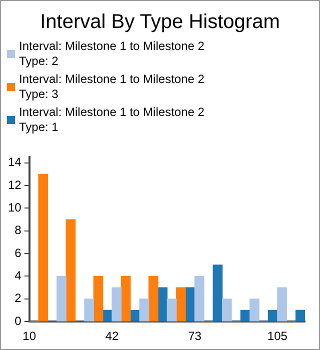  What do you see at coordinates (15, 185) in the screenshot?
I see `y-tick-label: 12` at bounding box center [15, 185].